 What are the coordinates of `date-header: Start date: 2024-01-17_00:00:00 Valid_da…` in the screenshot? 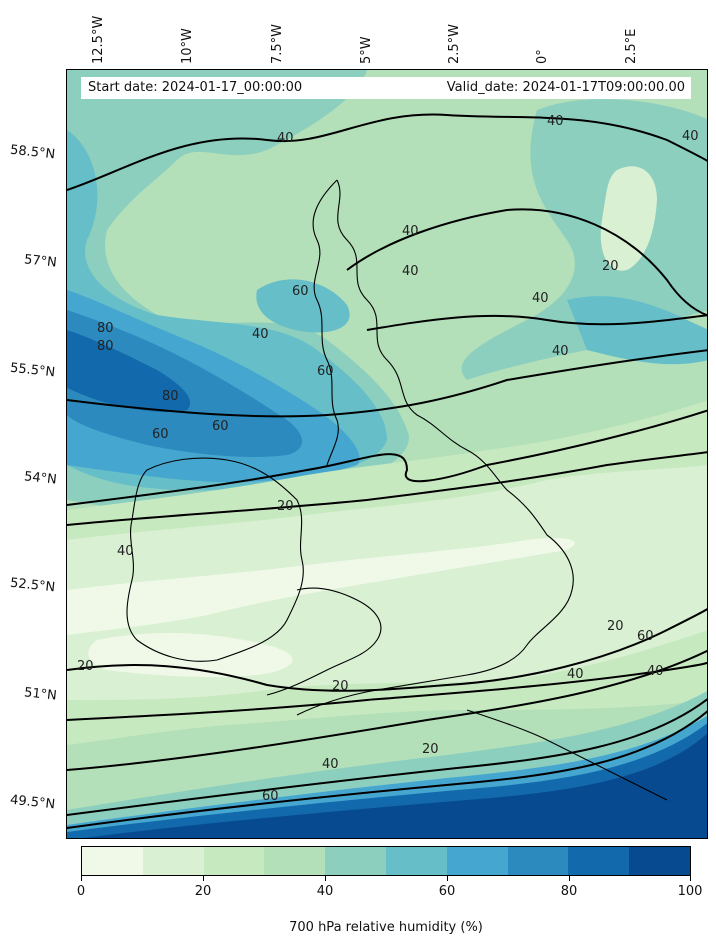 It's located at (386, 88).